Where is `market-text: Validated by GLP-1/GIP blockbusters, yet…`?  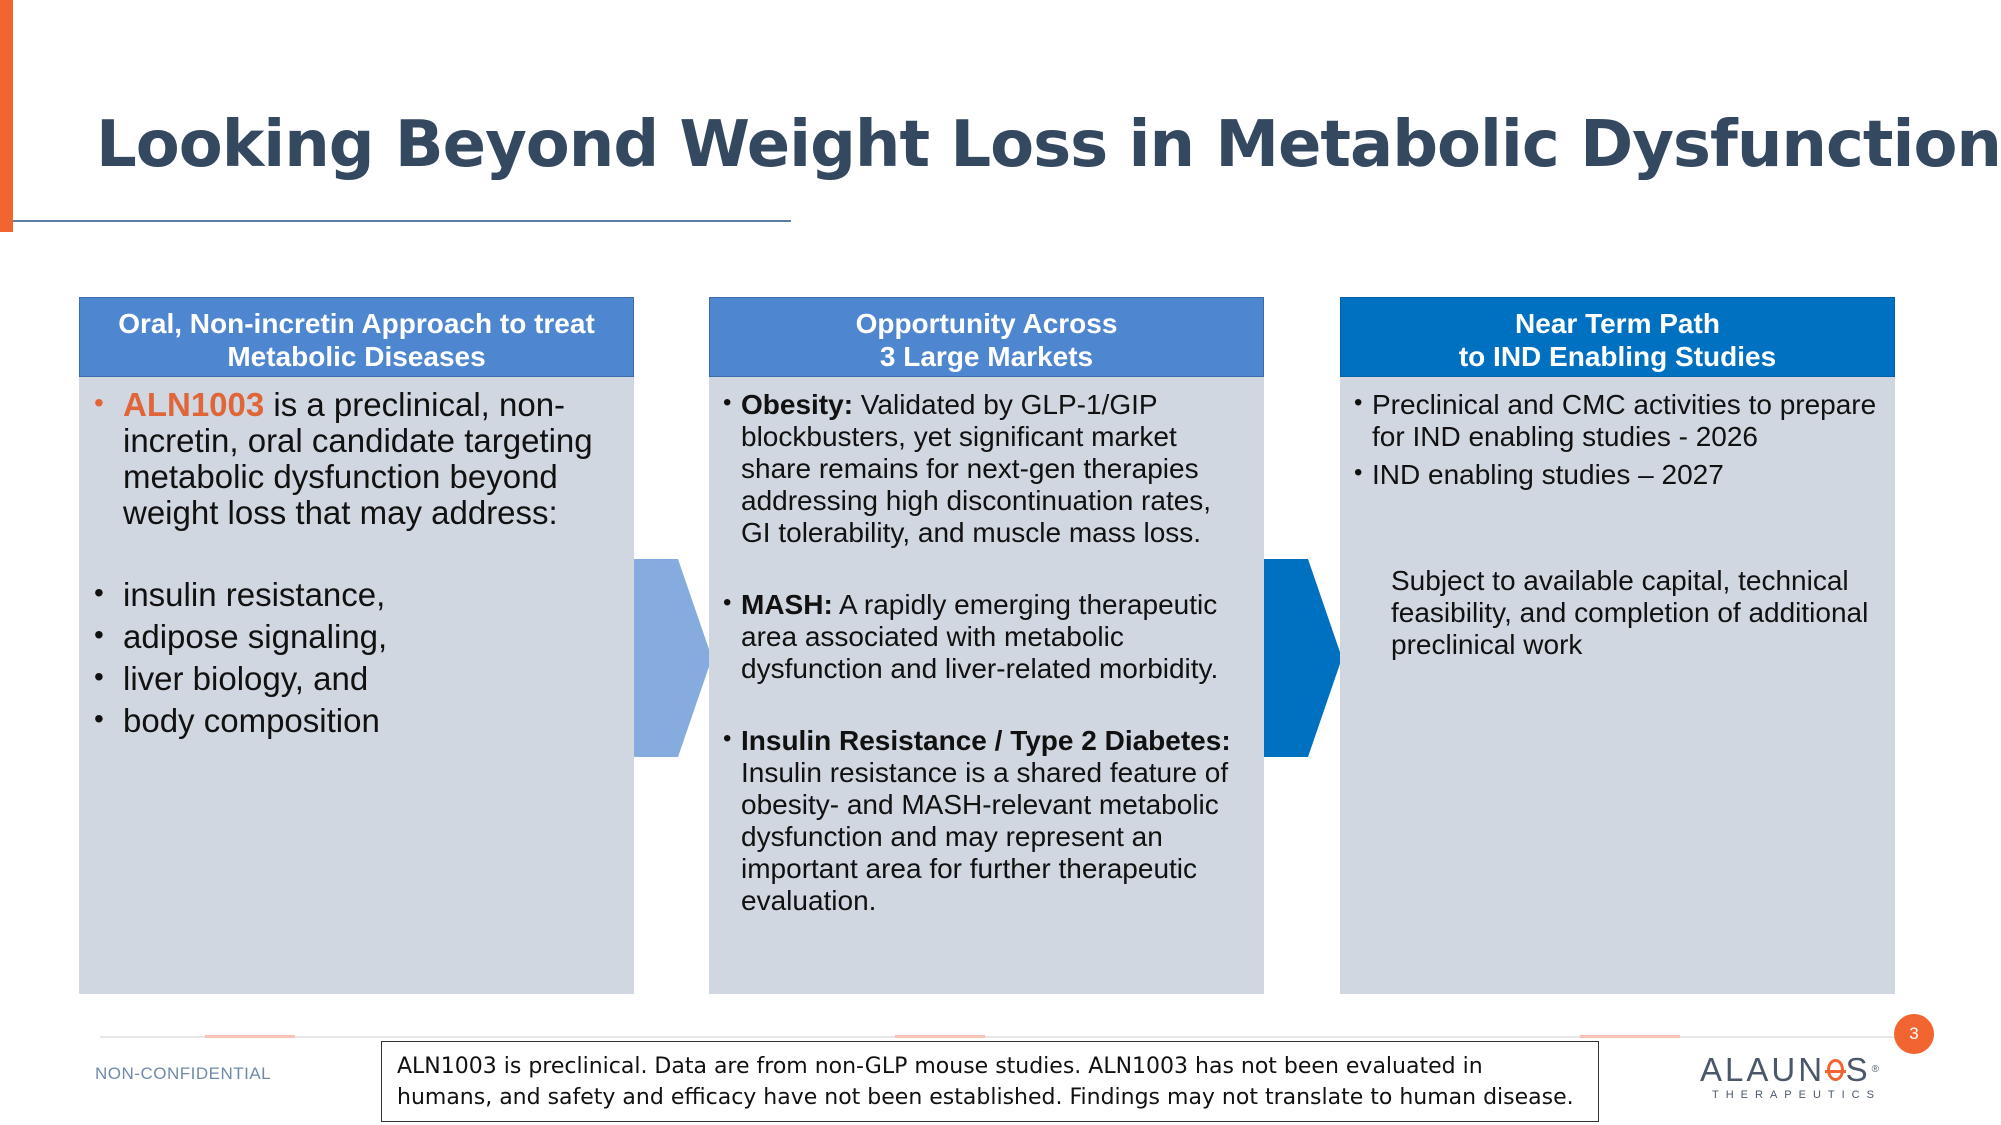
market-text: Validated by GLP-1/GIP blockbusters, yet… is located at coordinates (976, 468).